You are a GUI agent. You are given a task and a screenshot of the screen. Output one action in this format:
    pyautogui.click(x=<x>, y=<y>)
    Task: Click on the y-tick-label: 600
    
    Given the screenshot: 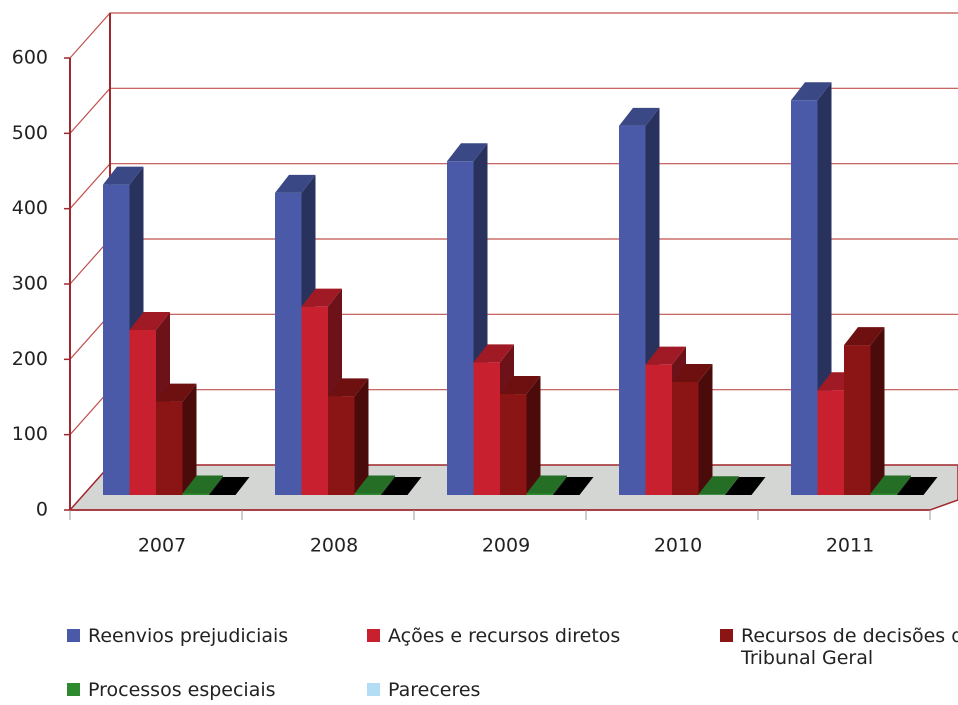 What is the action you would take?
    pyautogui.click(x=30, y=58)
    